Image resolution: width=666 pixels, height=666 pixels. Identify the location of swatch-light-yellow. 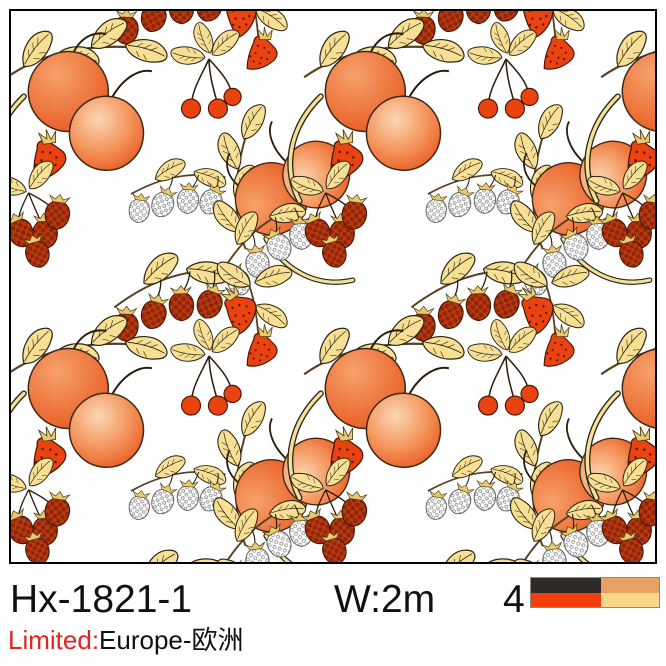
(630, 599).